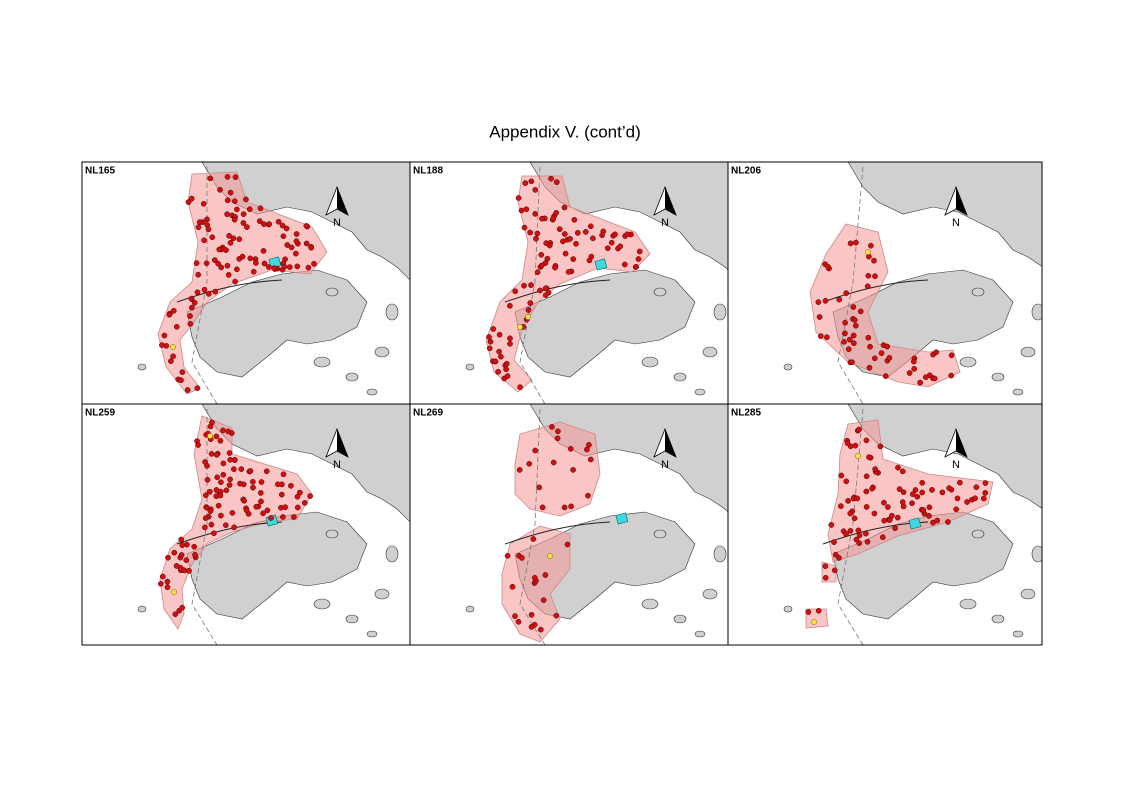 The height and width of the screenshot is (793, 1123). Describe the element at coordinates (944, 214) in the screenshot. I see `land` at that location.